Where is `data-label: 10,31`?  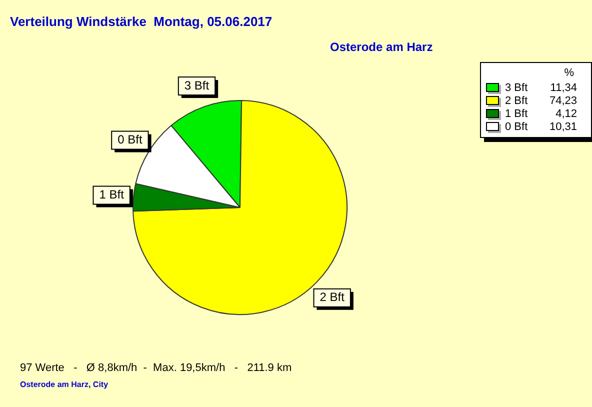 data-label: 10,31 is located at coordinates (562, 126).